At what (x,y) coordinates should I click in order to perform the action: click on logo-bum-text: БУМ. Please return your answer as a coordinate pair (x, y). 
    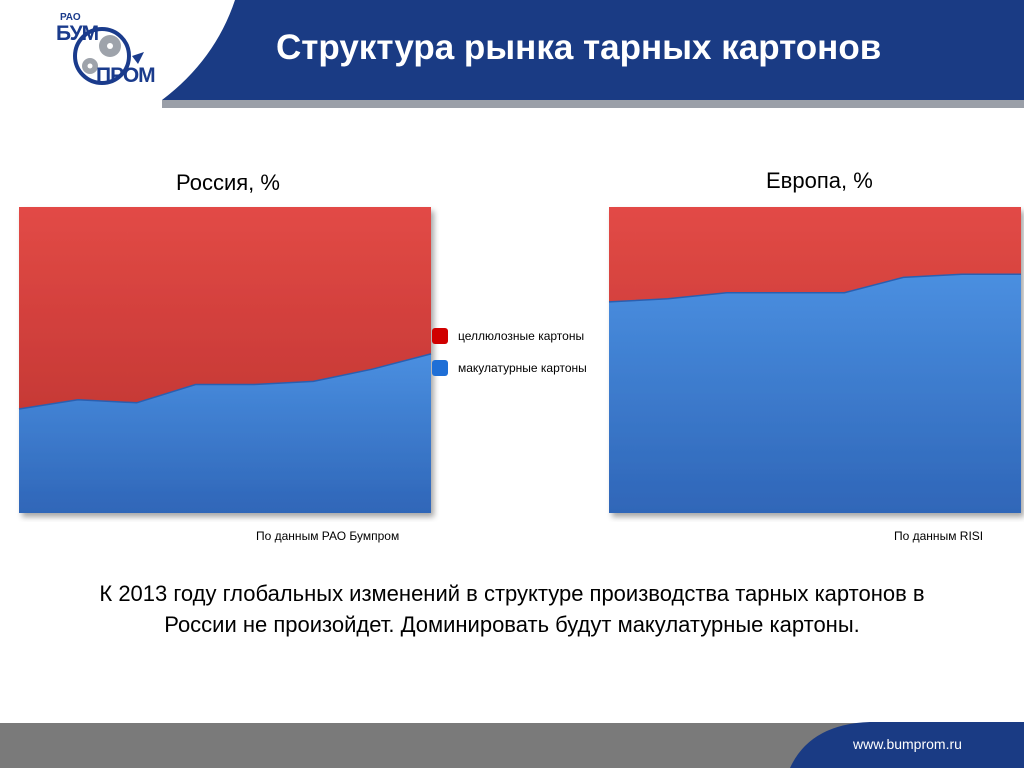
    Looking at the image, I should click on (77, 33).